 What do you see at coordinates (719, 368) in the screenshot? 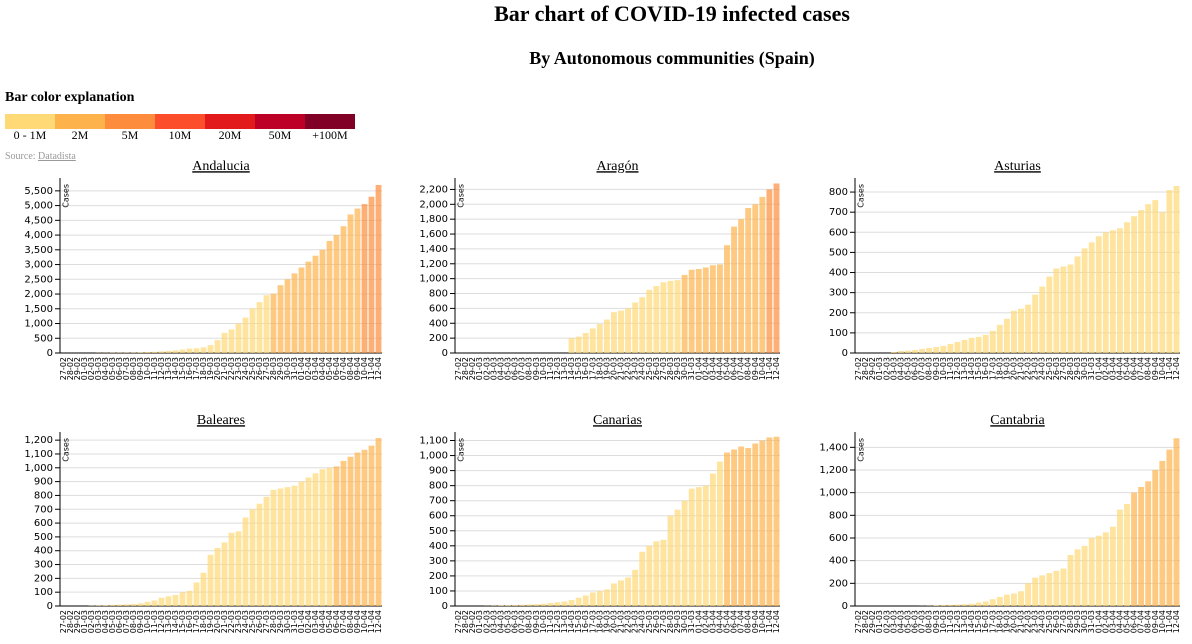
I see `x-tick-label: 04-04` at bounding box center [719, 368].